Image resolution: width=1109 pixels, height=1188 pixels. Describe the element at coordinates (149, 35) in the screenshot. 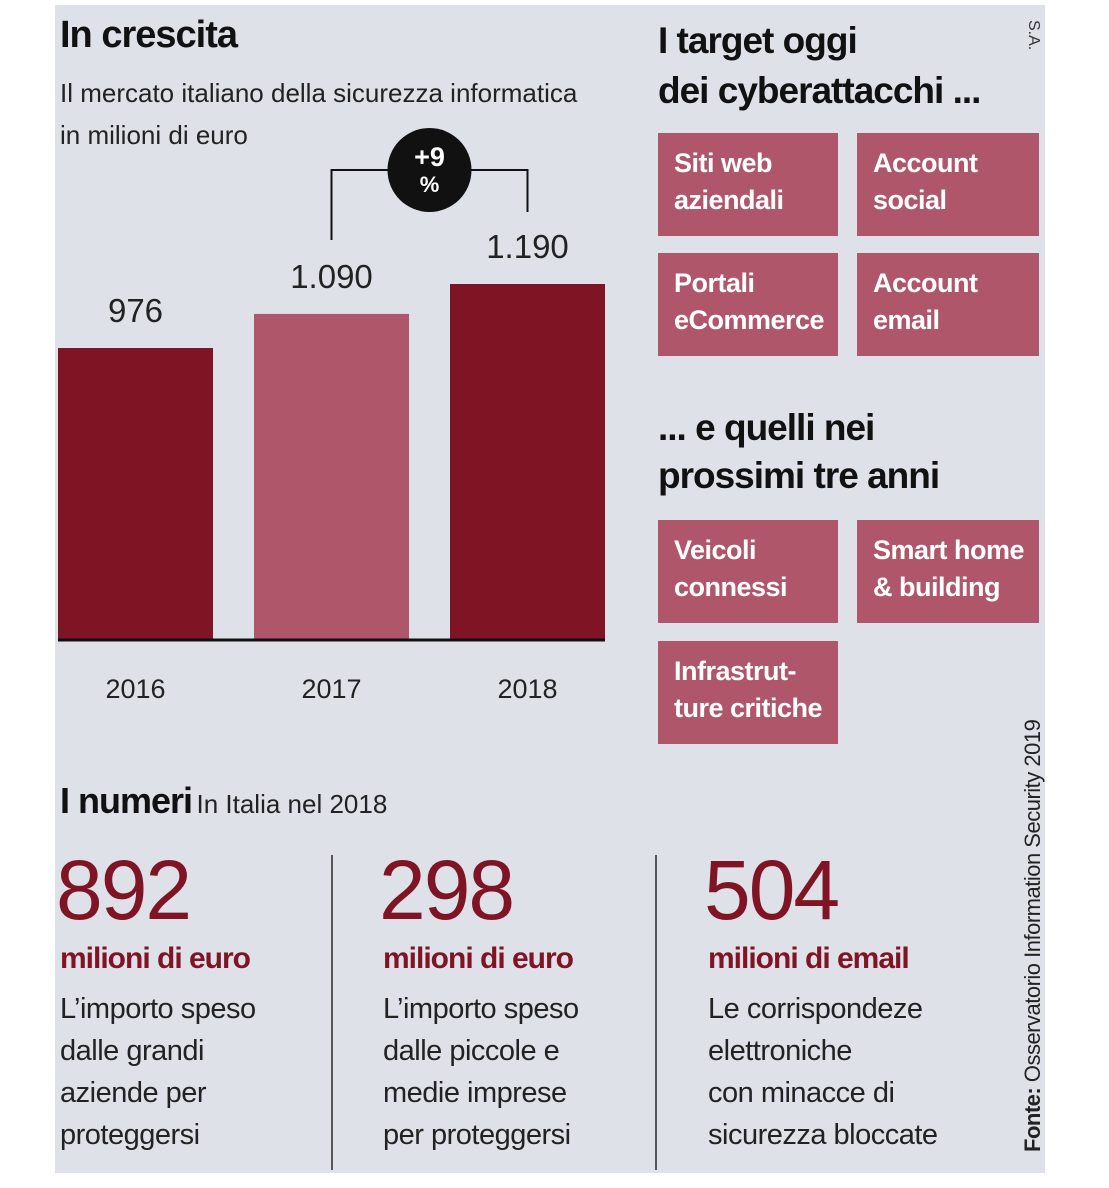

I see `chart-title: In crescita` at that location.